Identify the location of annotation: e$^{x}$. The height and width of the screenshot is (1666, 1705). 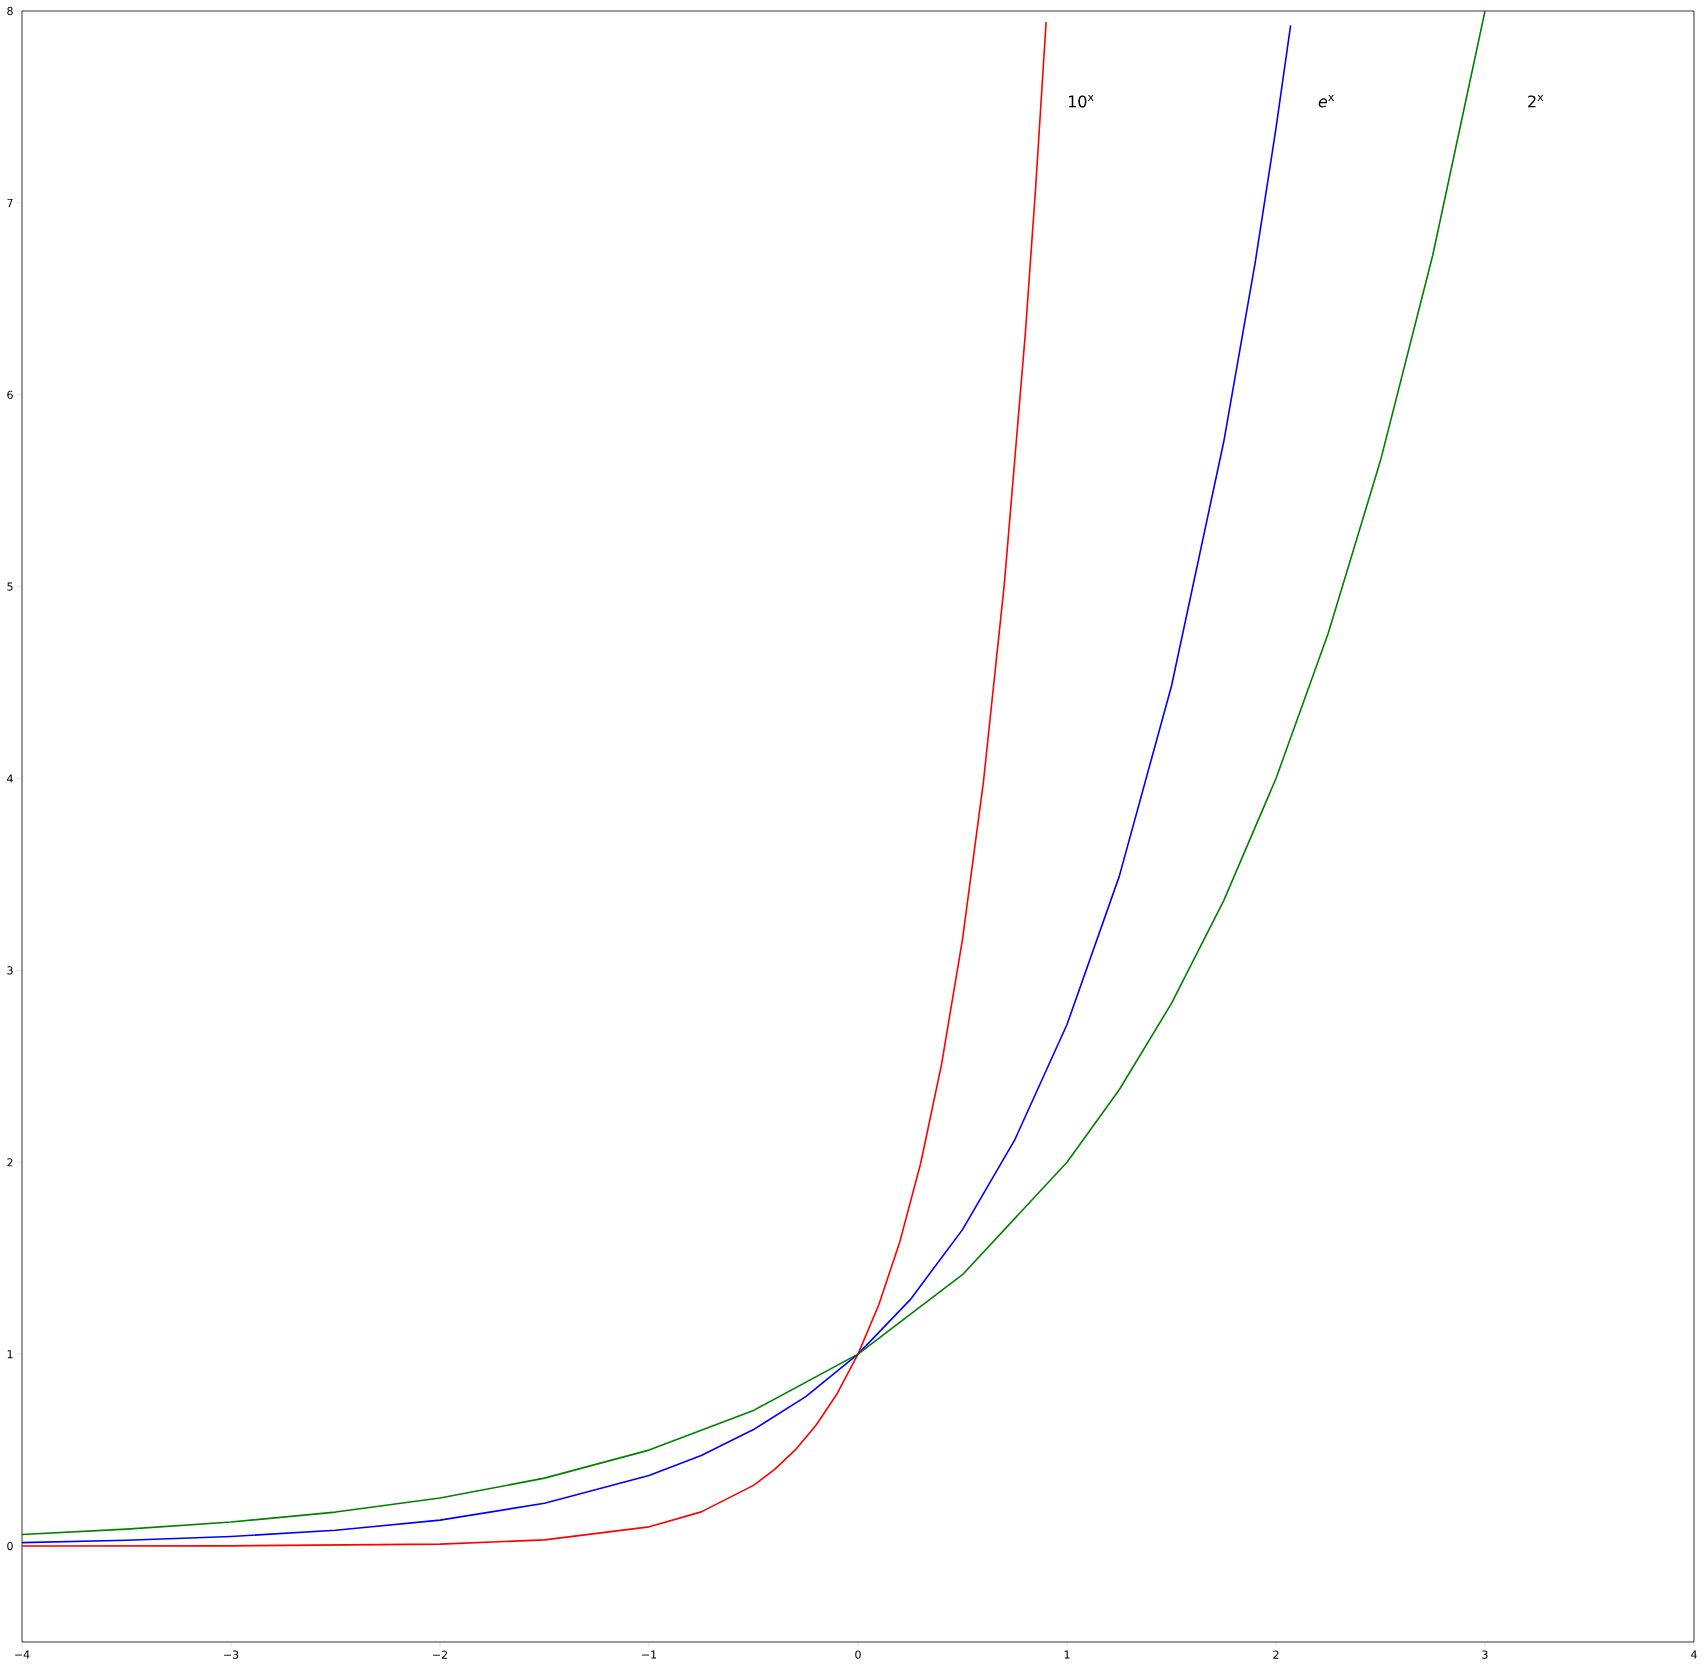
(1326, 101).